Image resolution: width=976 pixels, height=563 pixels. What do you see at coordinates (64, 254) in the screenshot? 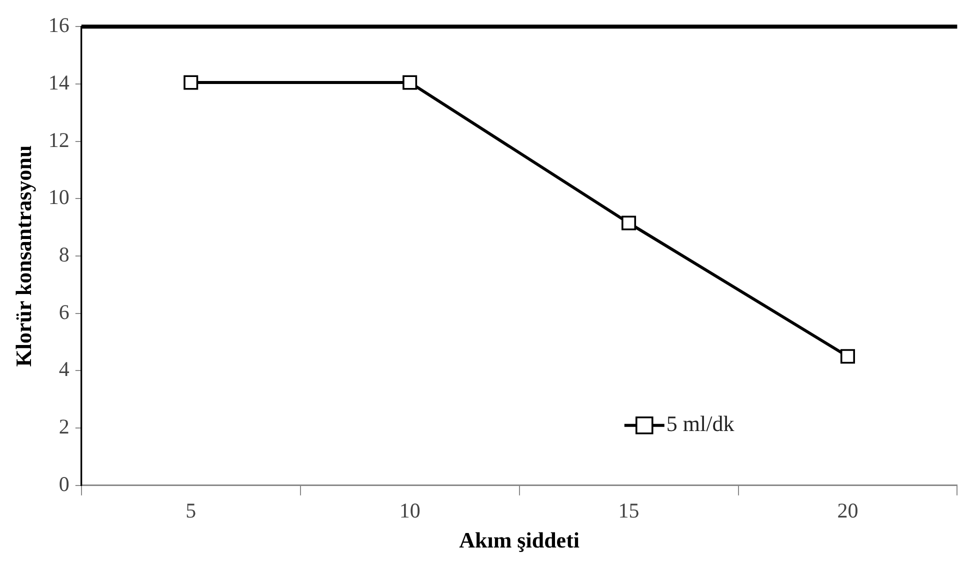
I see `y-tick-label: 8` at bounding box center [64, 254].